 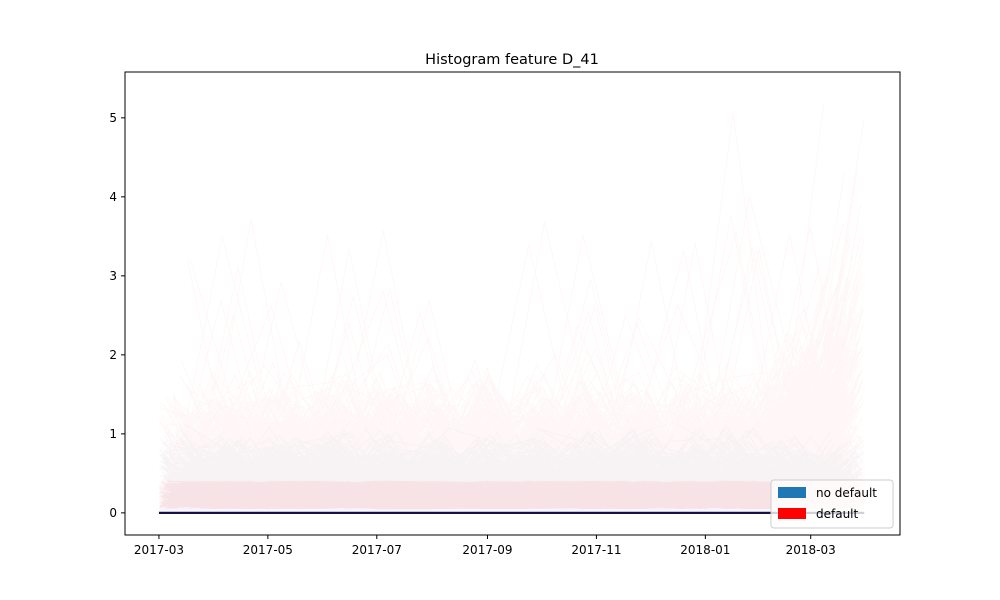 What do you see at coordinates (487, 550) in the screenshot?
I see `x-tick-label: 2017-09` at bounding box center [487, 550].